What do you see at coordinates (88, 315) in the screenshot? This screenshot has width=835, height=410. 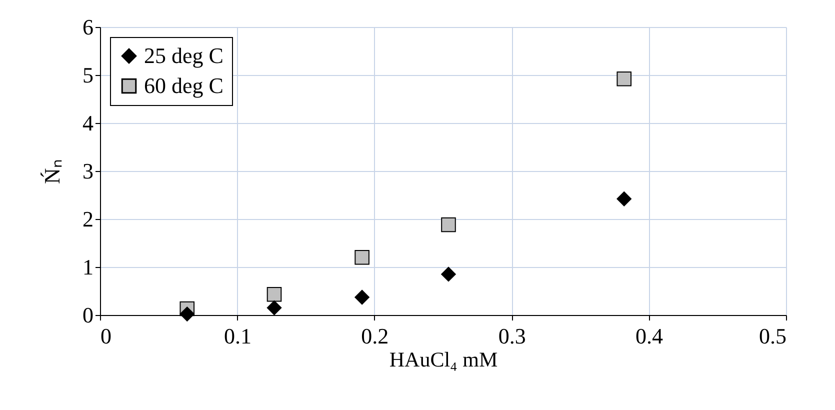 I see `y-tick-label: 0` at bounding box center [88, 315].